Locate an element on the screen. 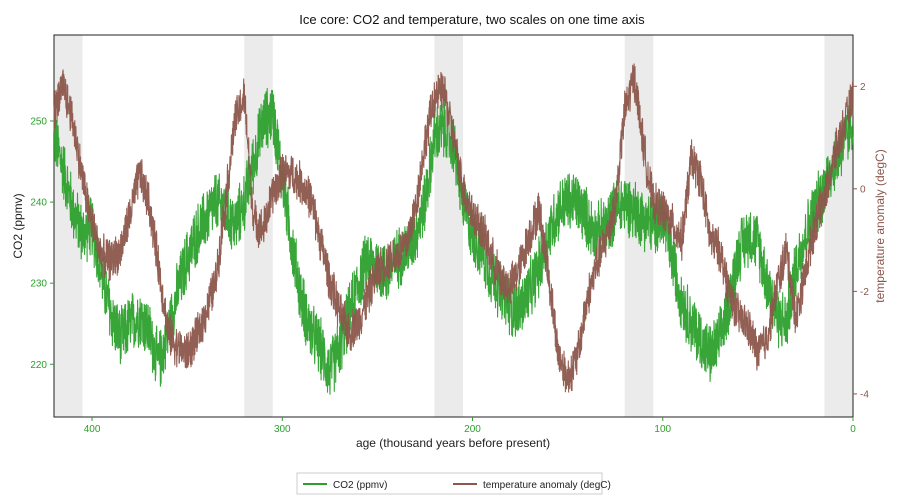  y-right-tick-label-3: 2 is located at coordinates (863, 87).